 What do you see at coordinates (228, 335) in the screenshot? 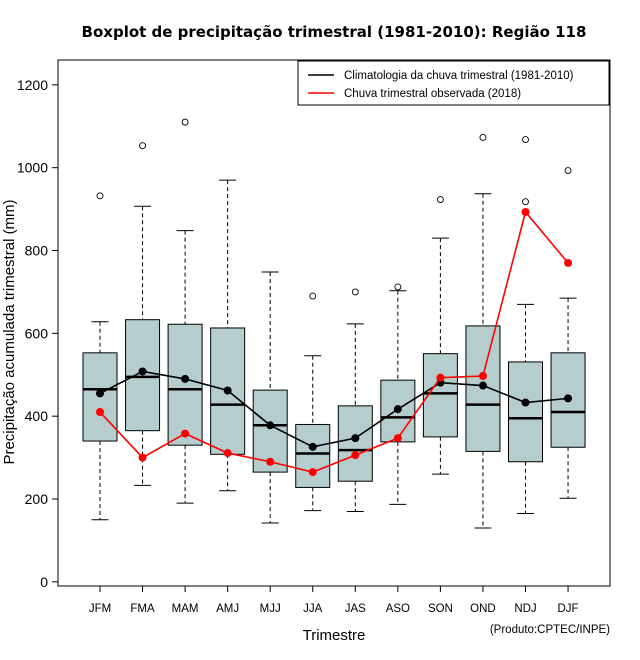
I see `boxplot-AMJ` at bounding box center [228, 335].